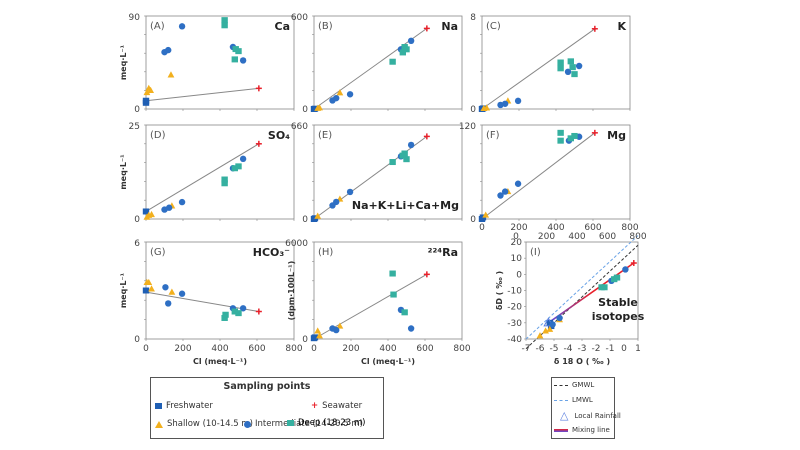  I want to click on panel-title: Ca, so click(283, 26).